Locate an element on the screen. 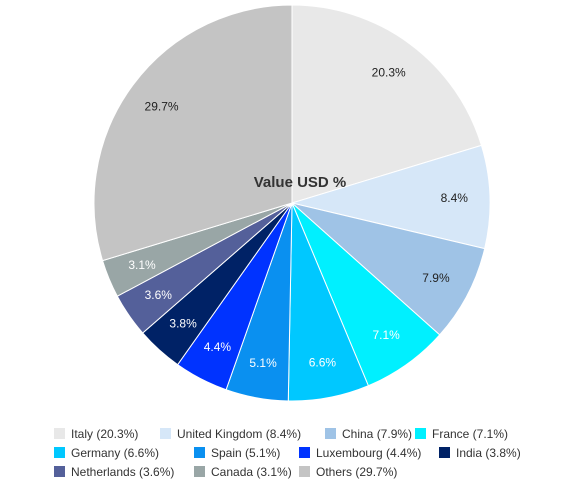  legend-label: United Kingdom (8.4%) is located at coordinates (239, 433).